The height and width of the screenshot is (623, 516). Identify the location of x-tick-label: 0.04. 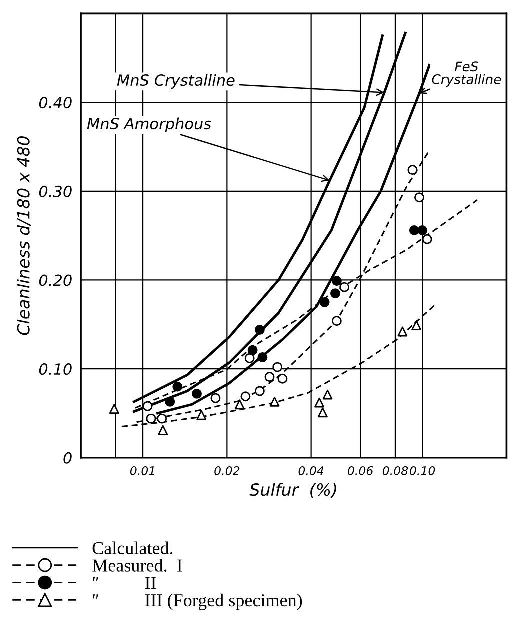
(311, 471).